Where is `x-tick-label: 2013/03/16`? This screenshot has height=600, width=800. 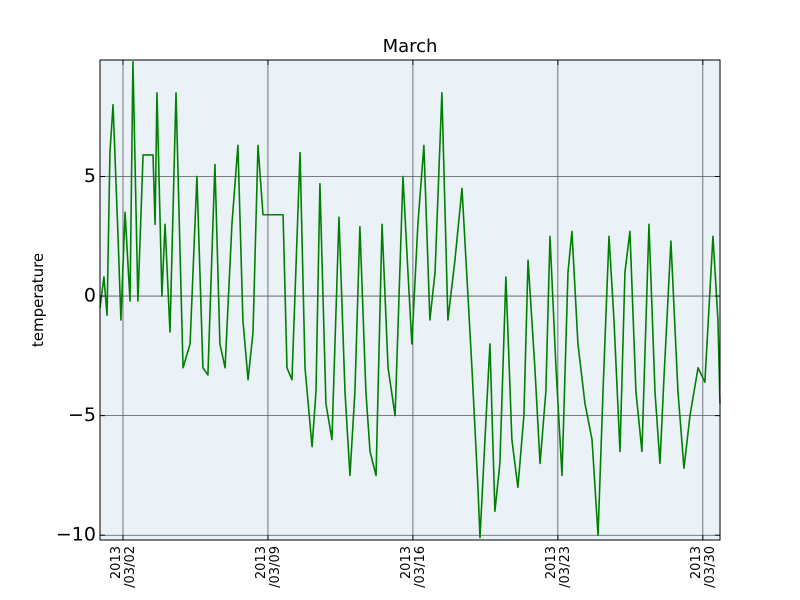 x-tick-label: 2013/03/16 is located at coordinates (413, 567).